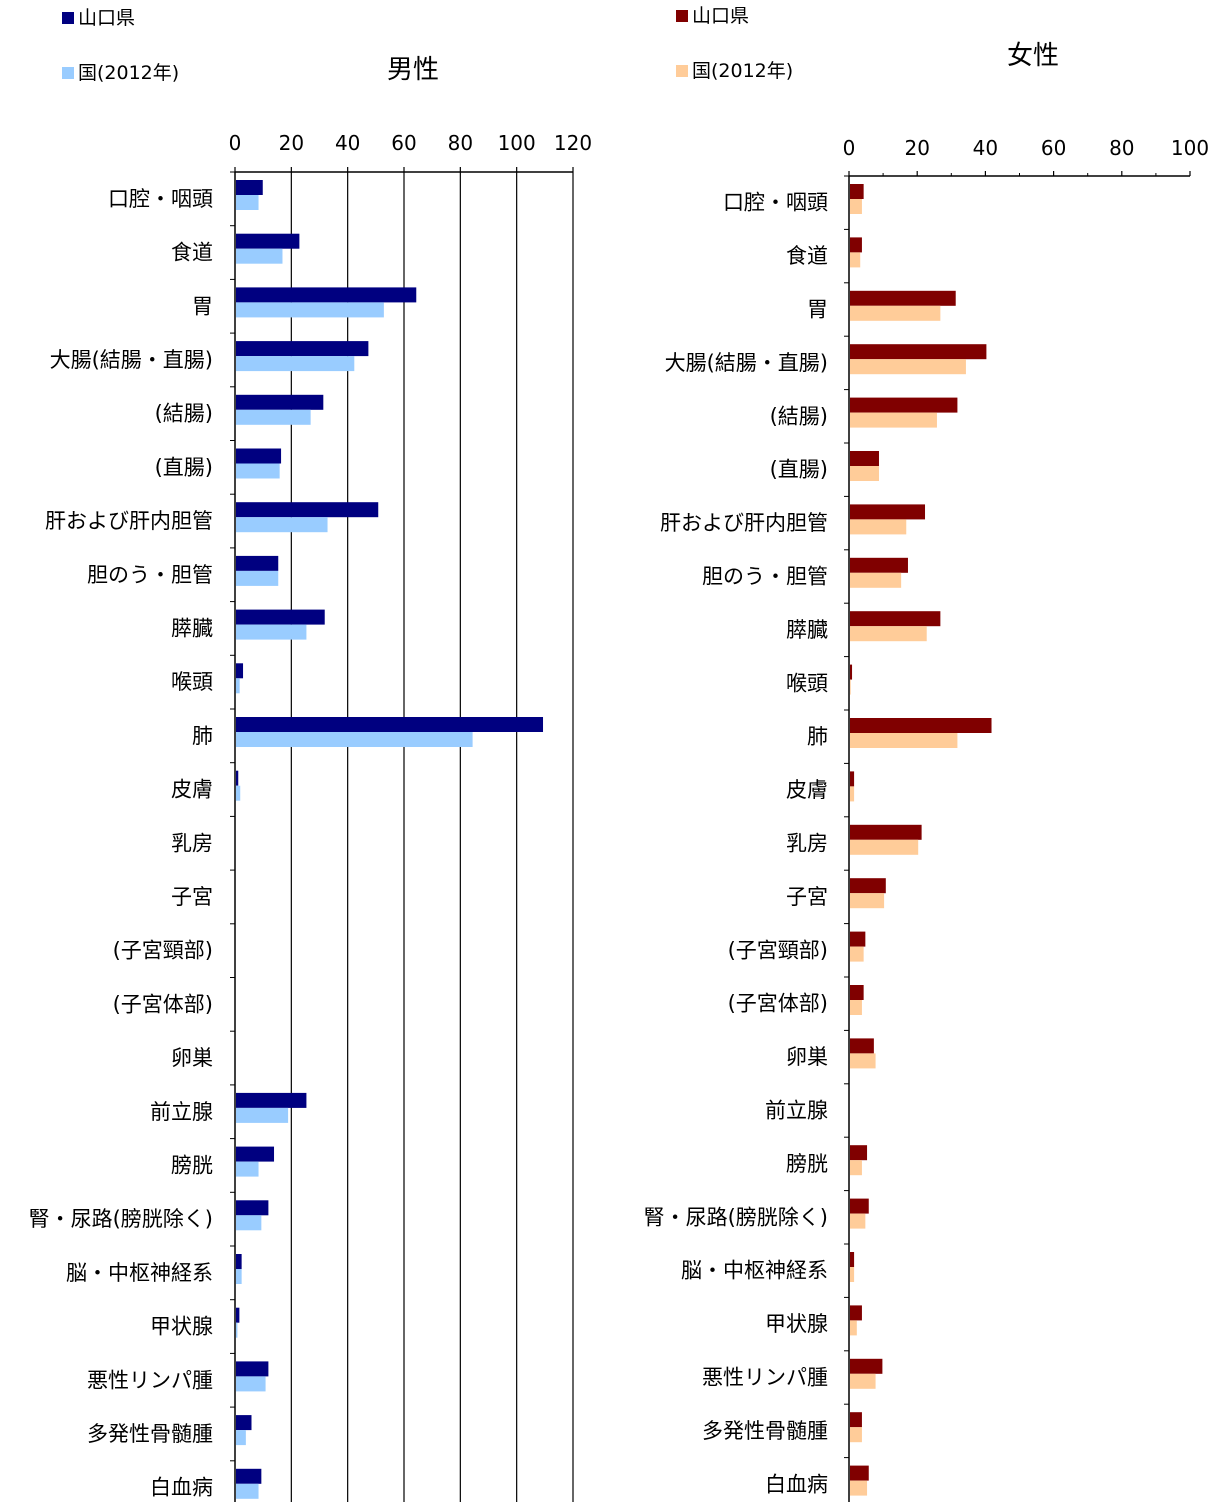 This screenshot has width=1208, height=1506. I want to click on category-label: (直腸), so click(799, 470).